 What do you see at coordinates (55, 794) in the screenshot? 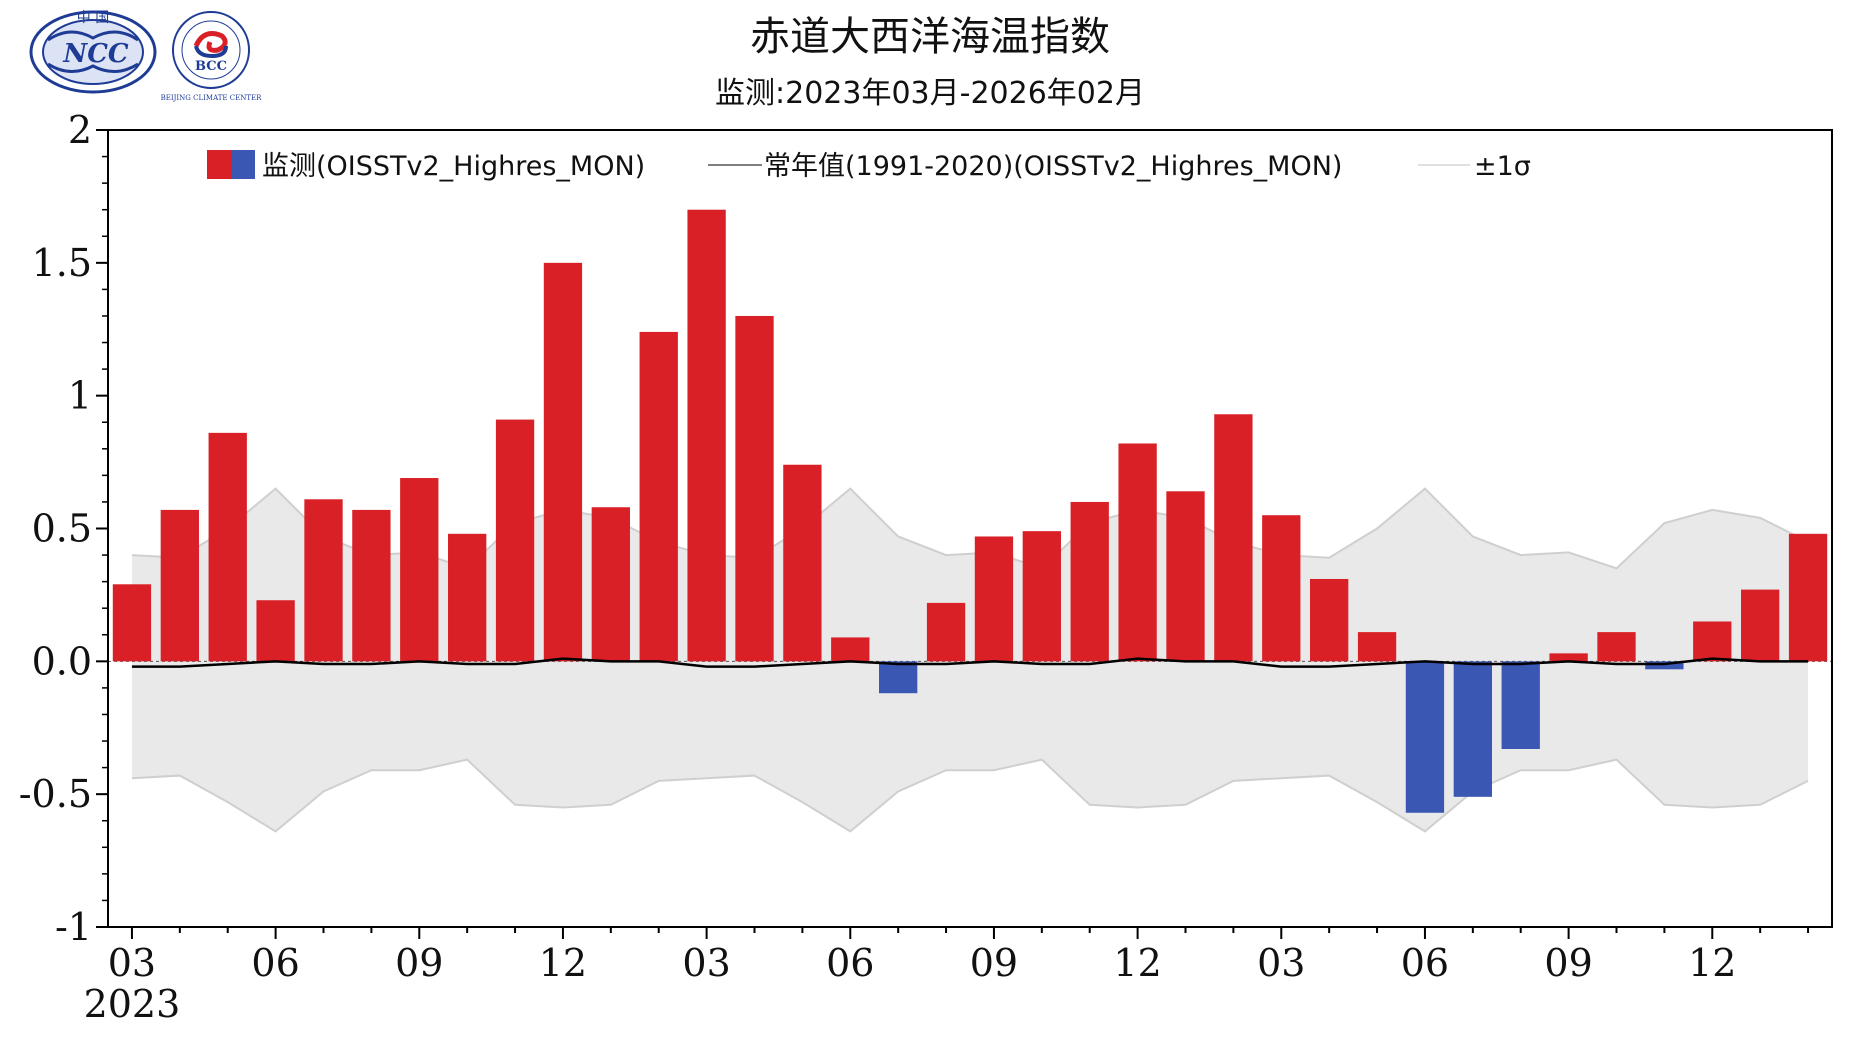
I see `y-tick-label: -0.5` at bounding box center [55, 794].